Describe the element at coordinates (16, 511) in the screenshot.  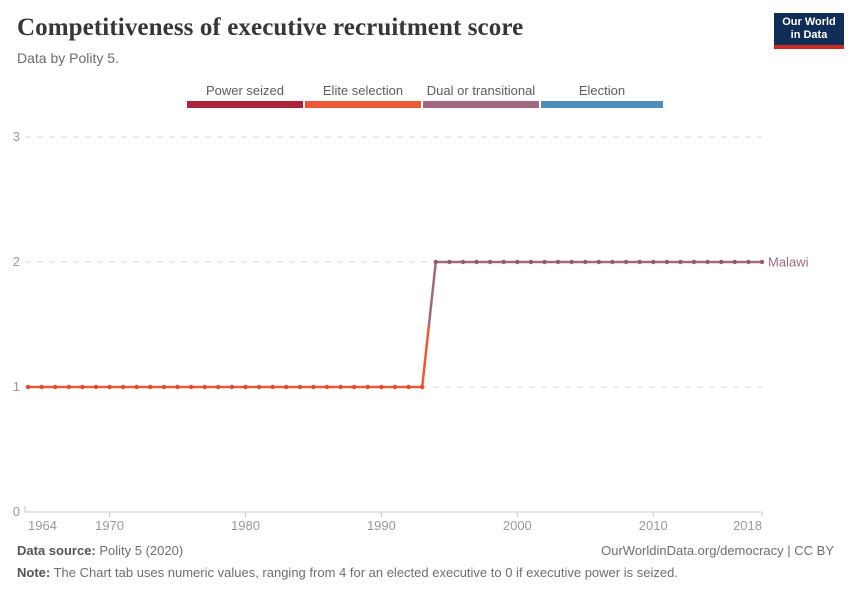
I see `y-axis-tick-label: 0` at that location.